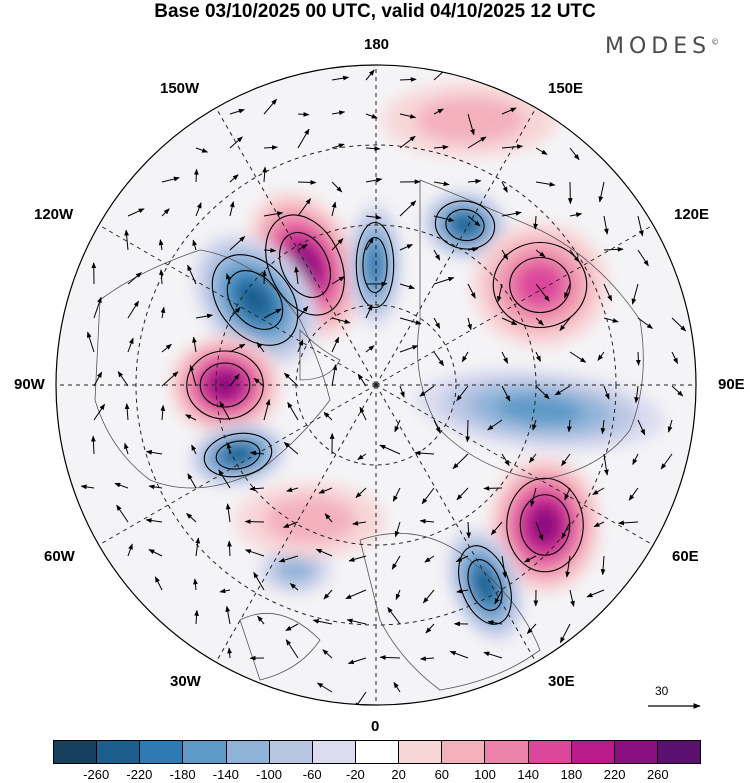 The image size is (750, 783). I want to click on lon-label-30w: 30W, so click(185, 681).